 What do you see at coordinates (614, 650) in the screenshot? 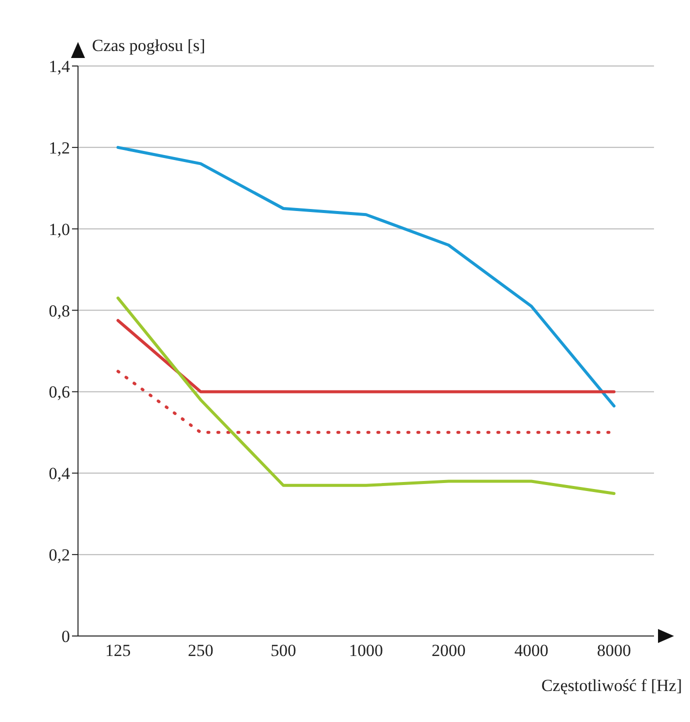
I see `x-tick-label: 8000` at bounding box center [614, 650].